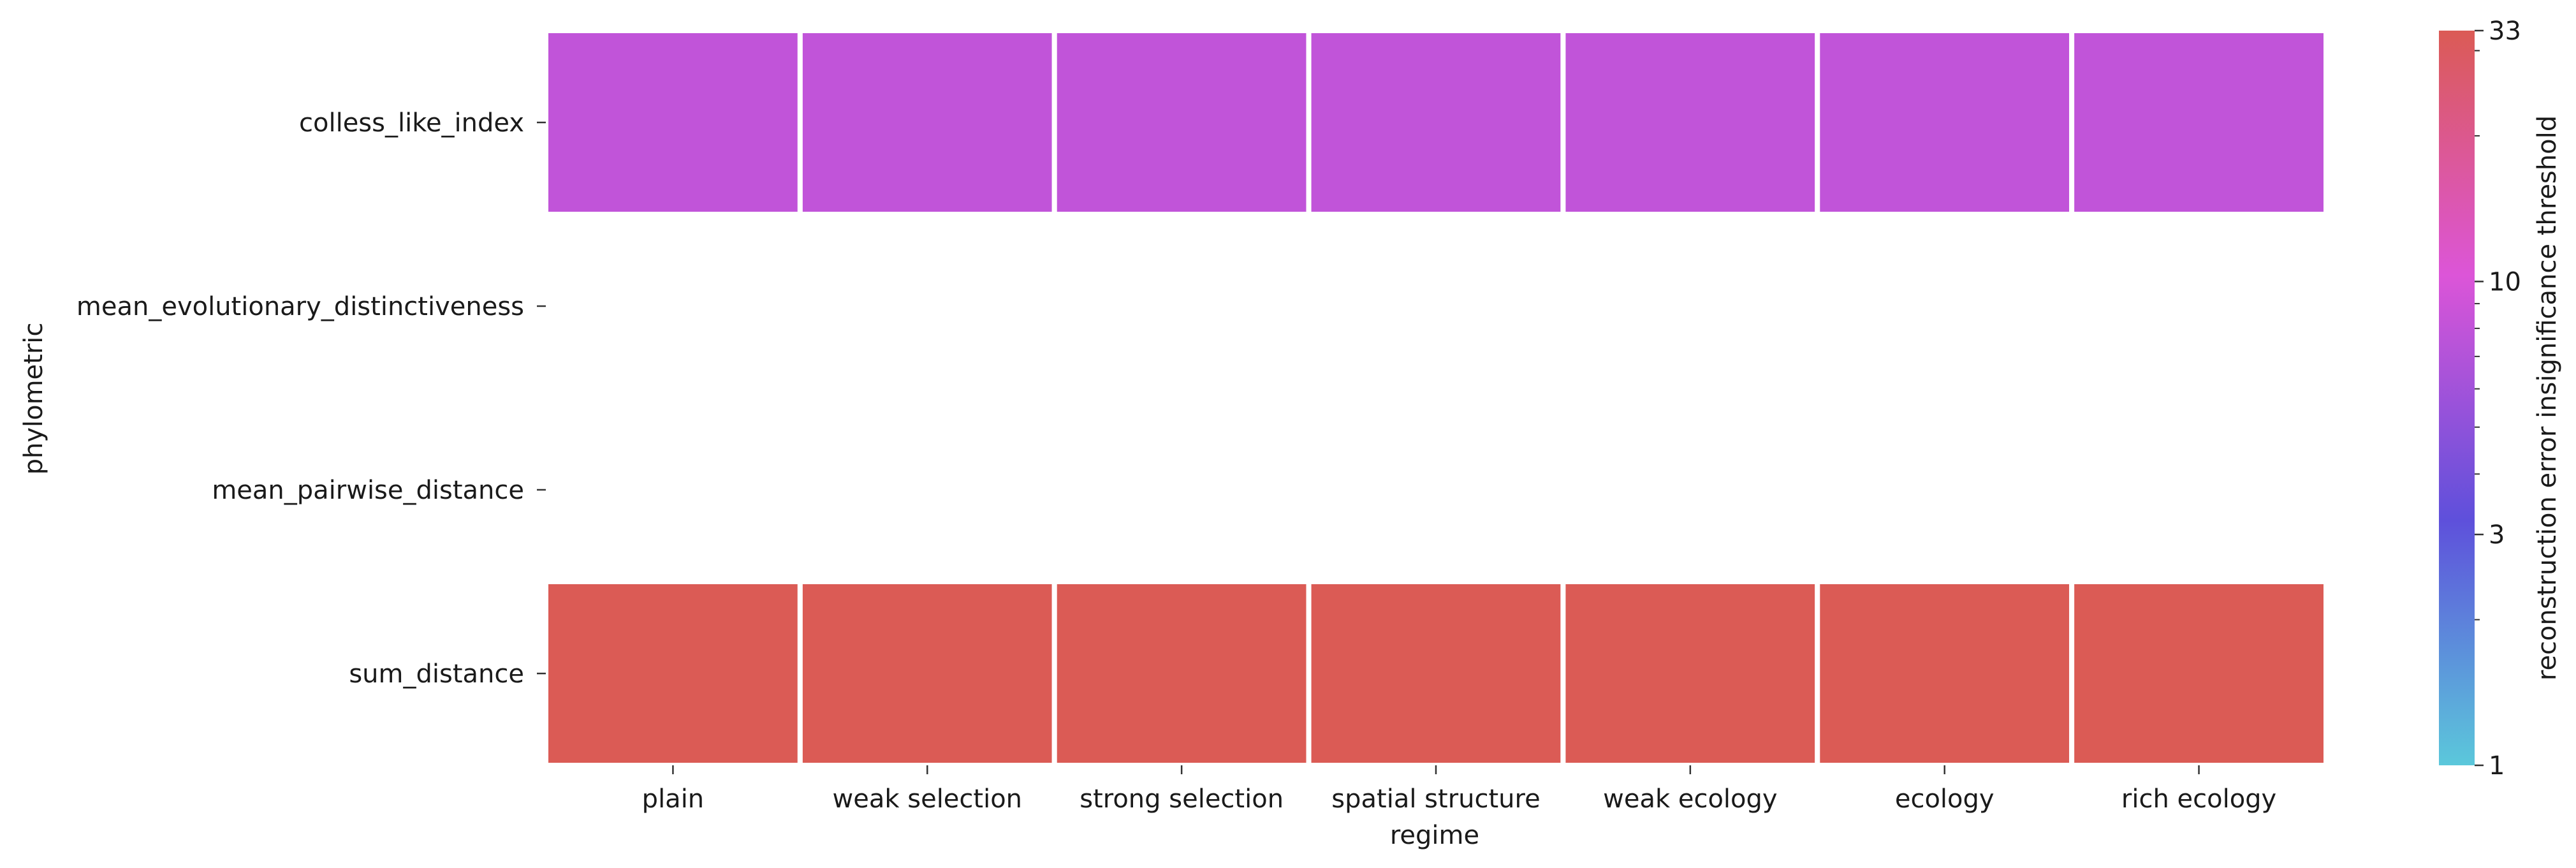 This screenshot has width=2576, height=868. What do you see at coordinates (2497, 766) in the screenshot?
I see `colorbar-tick-label: 1` at bounding box center [2497, 766].